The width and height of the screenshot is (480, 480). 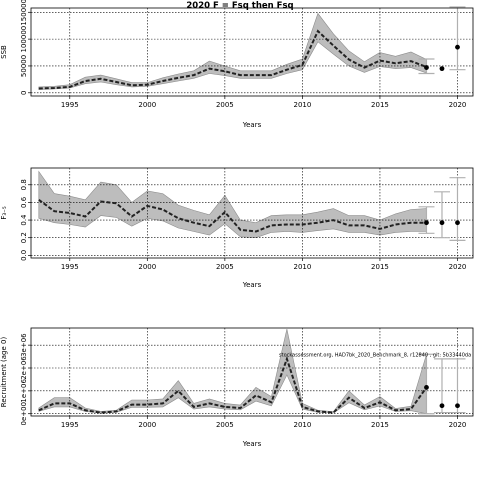 I want to click on recruitment-xtick-label-2005: 2005, so click(x=225, y=425).